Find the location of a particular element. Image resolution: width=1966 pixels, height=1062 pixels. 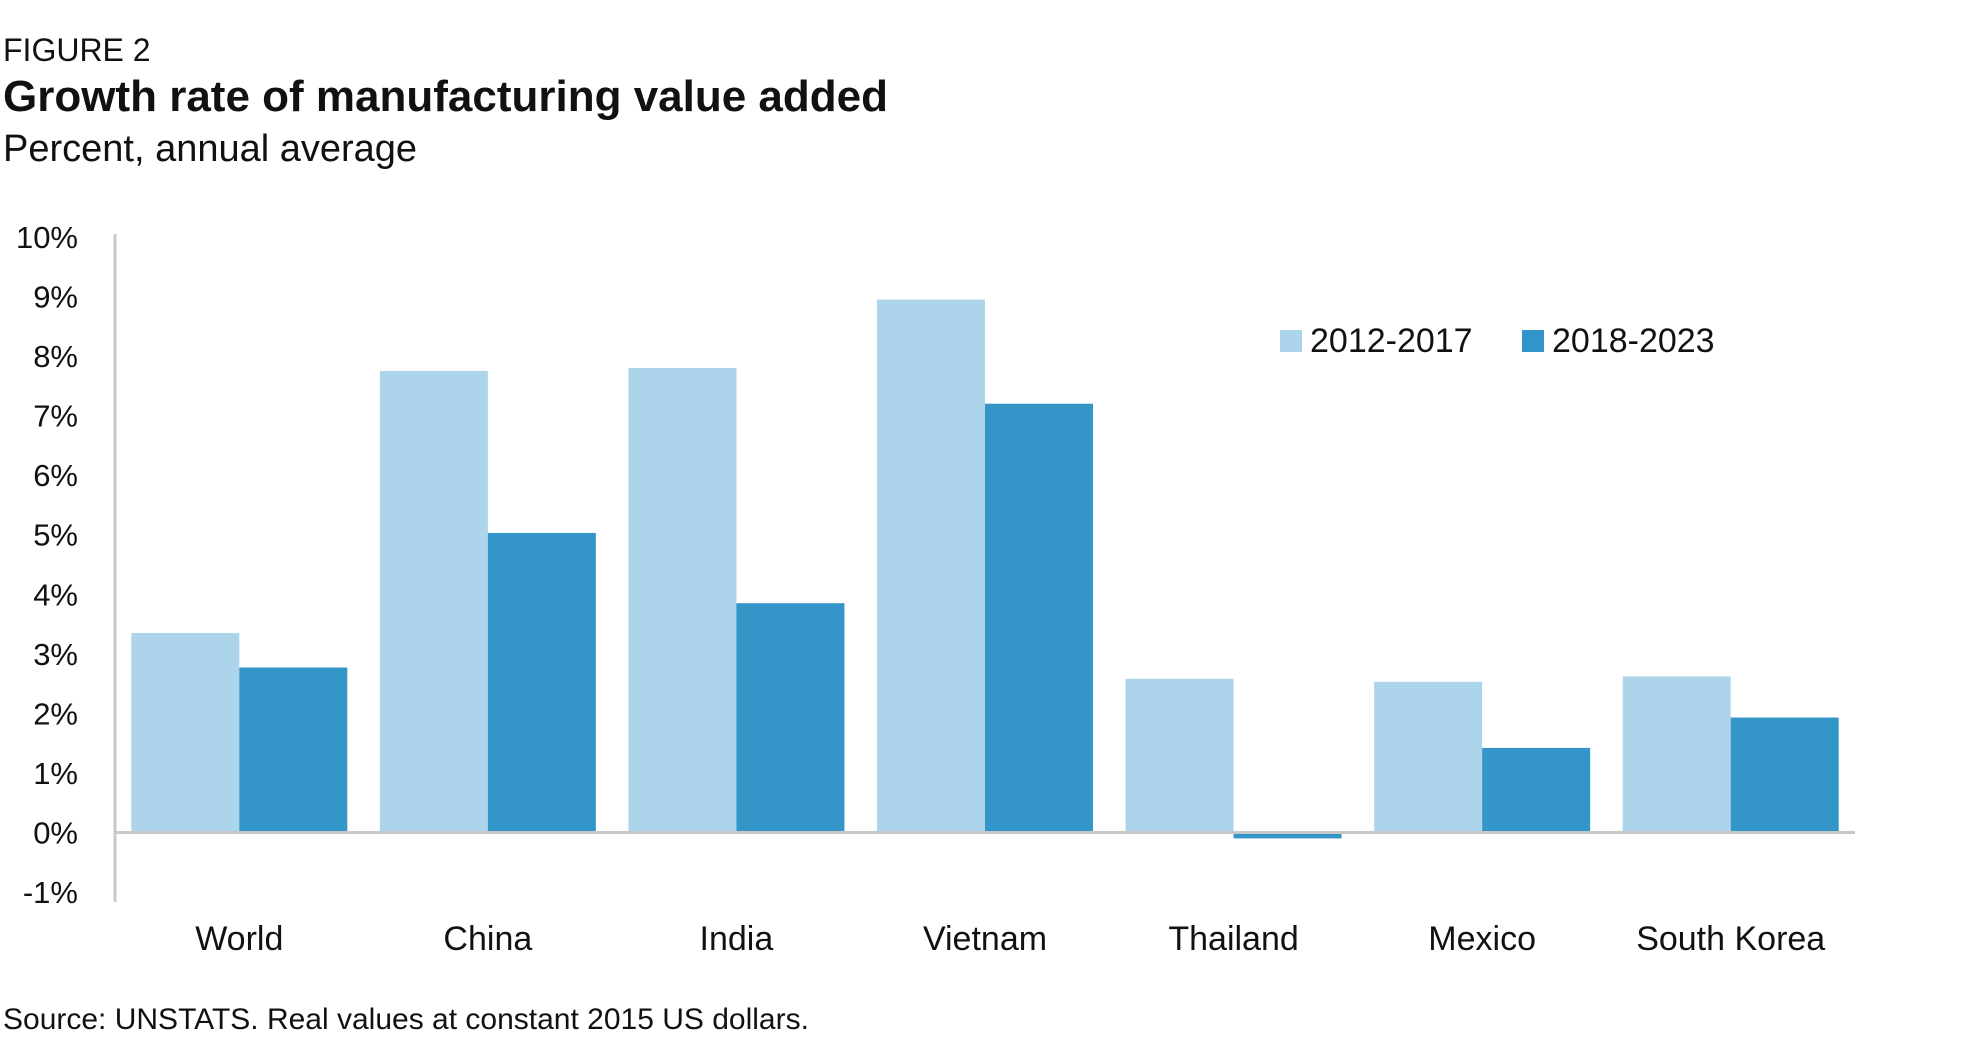

bar-south-korea-2012-2017 is located at coordinates (1676, 754).